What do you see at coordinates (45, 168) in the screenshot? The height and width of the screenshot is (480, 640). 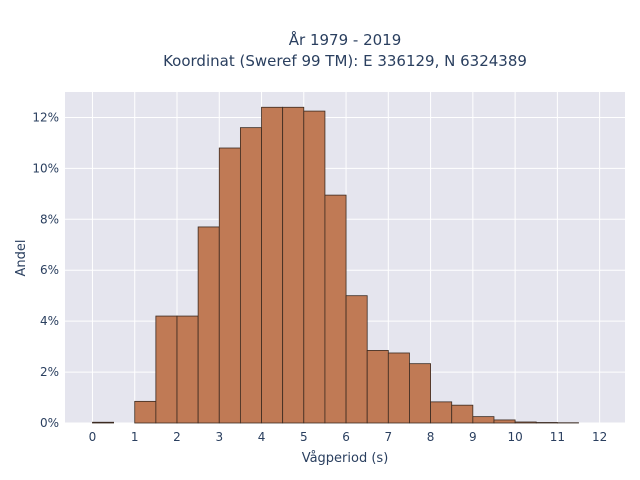 I see `y-tick-label: 10%` at bounding box center [45, 168].